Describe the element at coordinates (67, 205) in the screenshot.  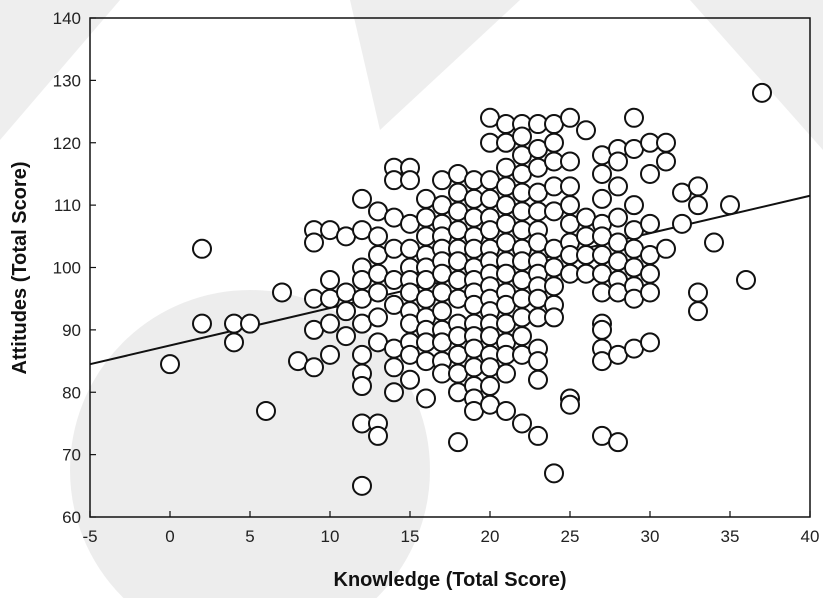
I see `y-tick-label: 110` at that location.